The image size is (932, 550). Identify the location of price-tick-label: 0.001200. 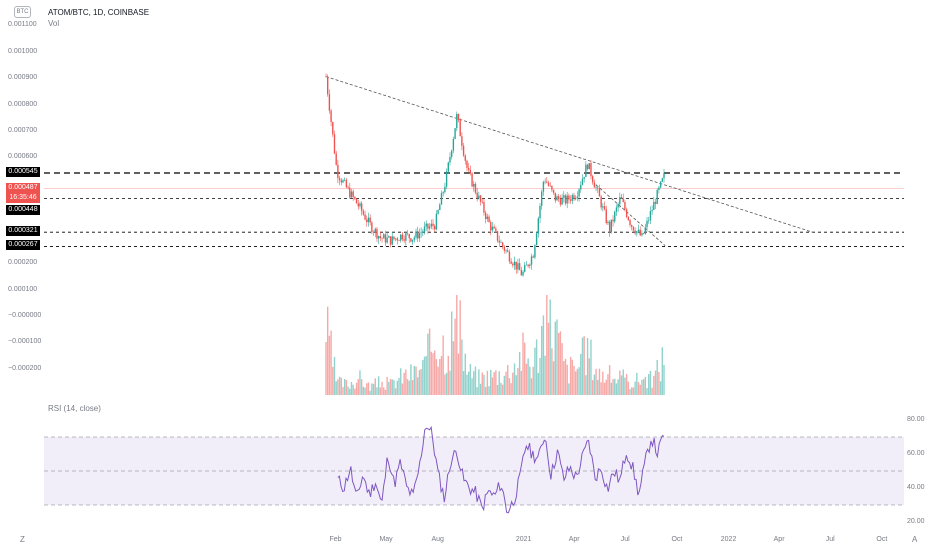
(22, 1).